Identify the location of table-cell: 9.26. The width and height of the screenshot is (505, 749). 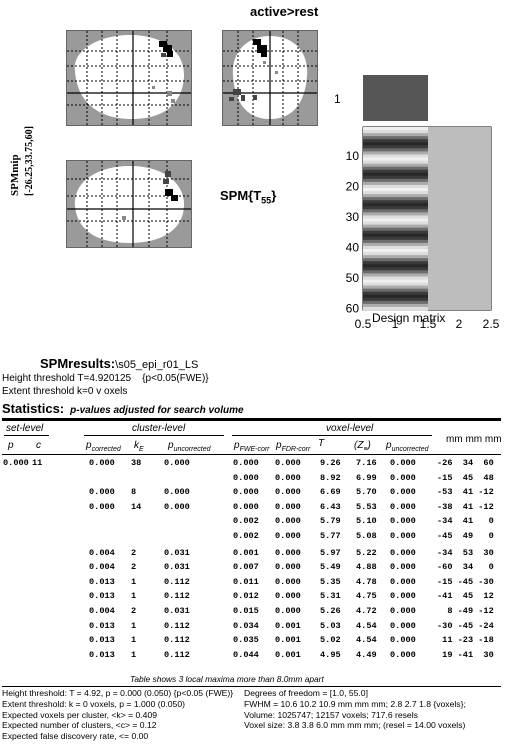
(330, 463).